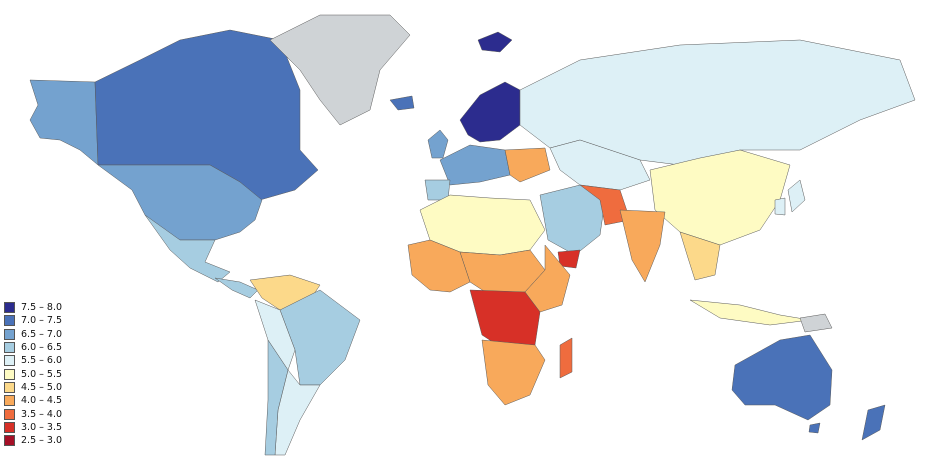 The image size is (925, 465). What do you see at coordinates (64, 122) in the screenshot?
I see `country-alaska` at bounding box center [64, 122].